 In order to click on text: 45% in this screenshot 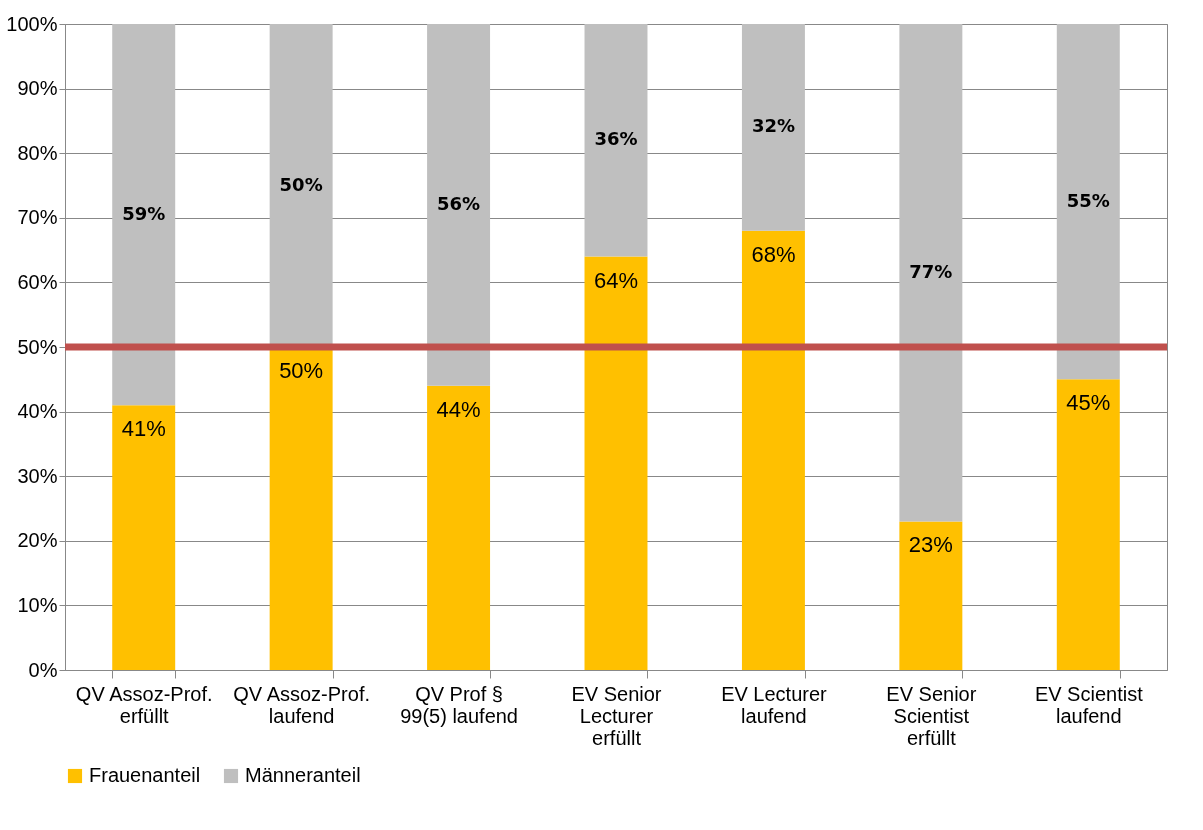, I will do `click(1088, 403)`.